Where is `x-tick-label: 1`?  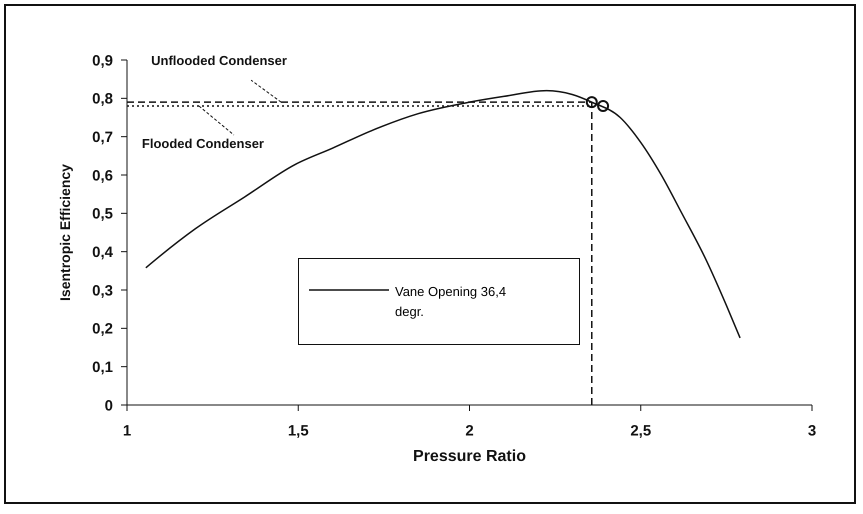 x-tick-label: 1 is located at coordinates (127, 431).